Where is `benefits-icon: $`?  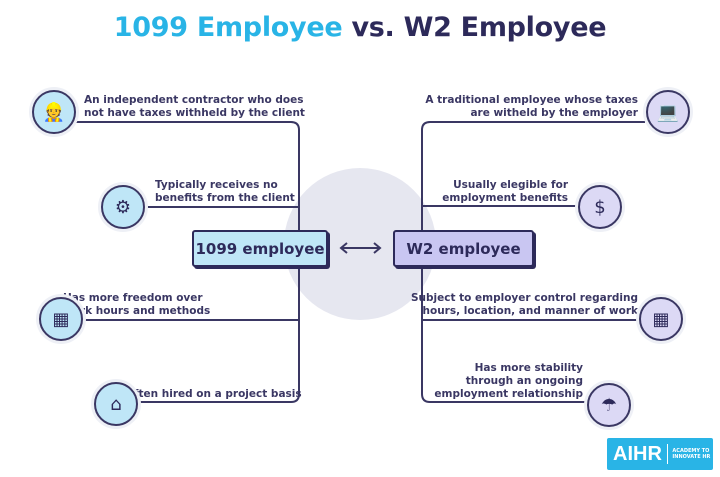
benefits-icon: $ is located at coordinates (600, 207).